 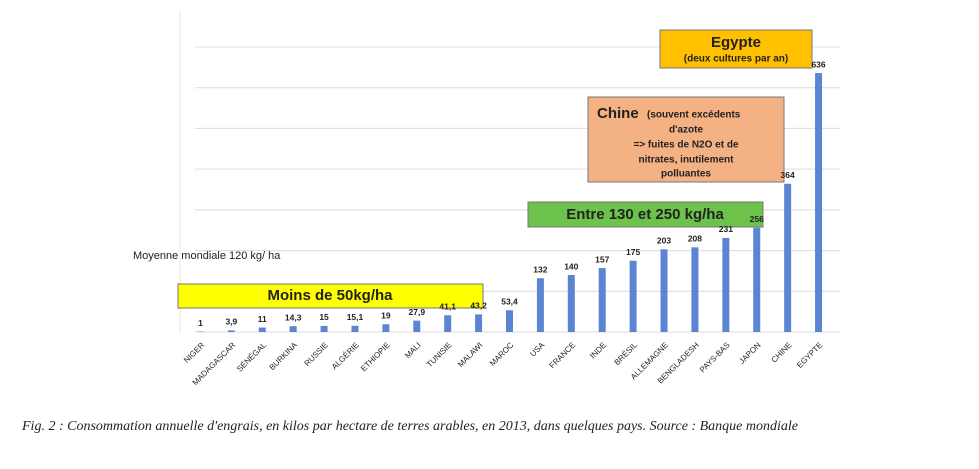 What do you see at coordinates (788, 175) in the screenshot?
I see `value-label: 364` at bounding box center [788, 175].